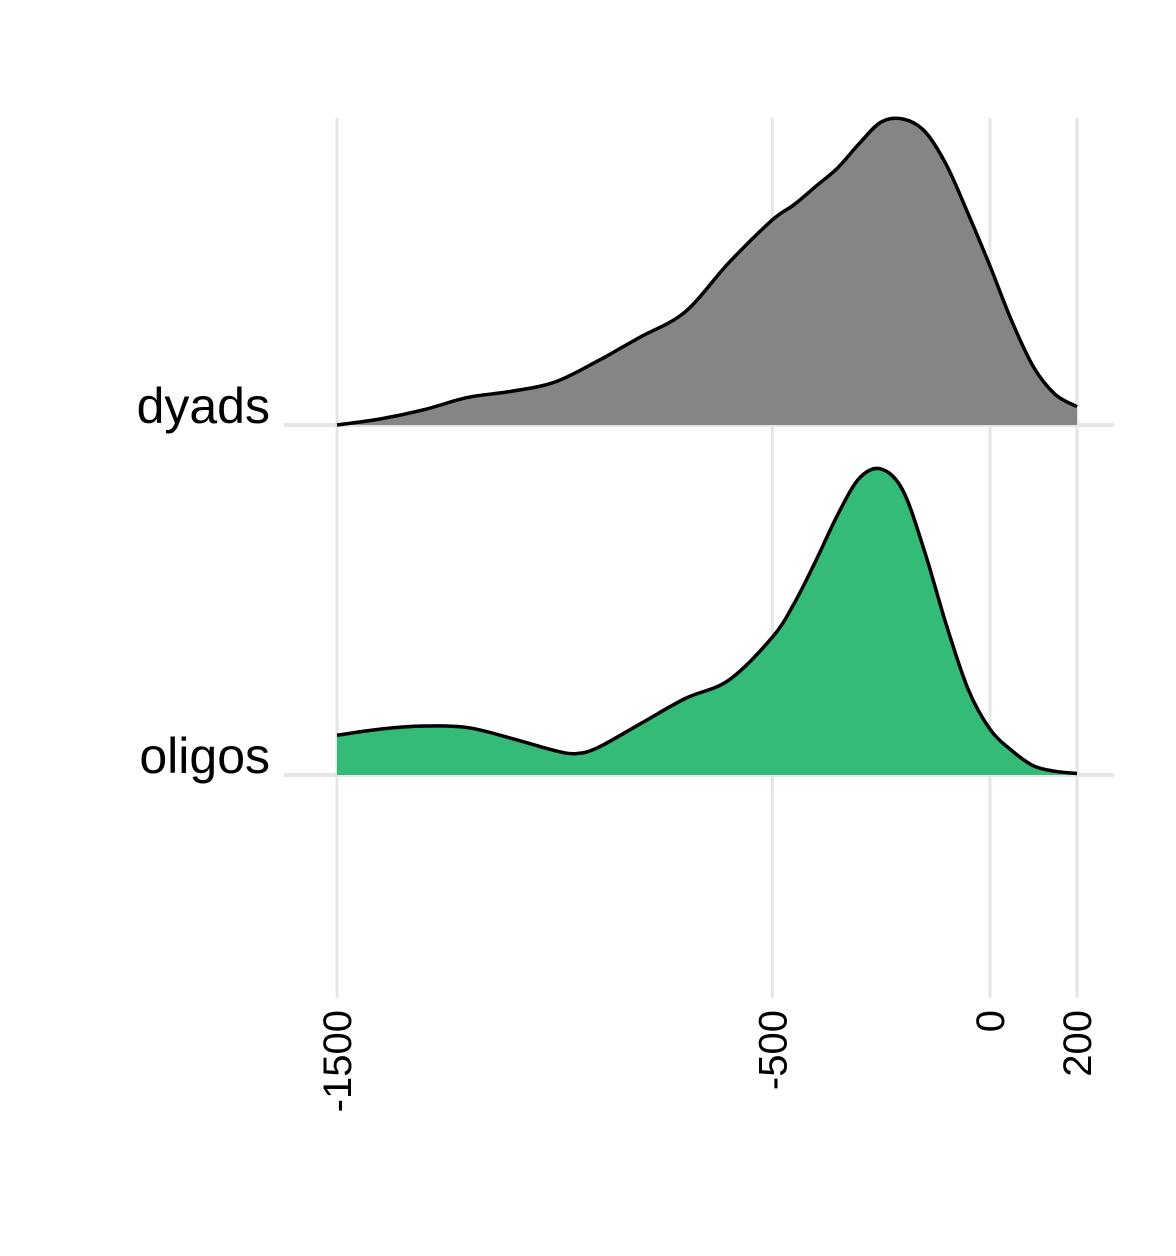 Image resolution: width=1176 pixels, height=1256 pixels. What do you see at coordinates (773, 1050) in the screenshot?
I see `x-tick-label-1: -500` at bounding box center [773, 1050].